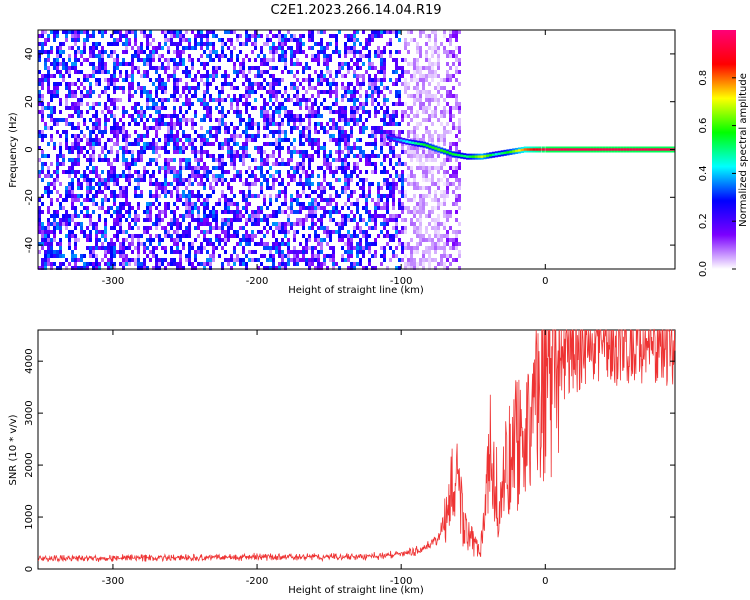 This screenshot has width=750, height=600. I want to click on spectrogram-x-label: Height of straight line (km), so click(356, 290).